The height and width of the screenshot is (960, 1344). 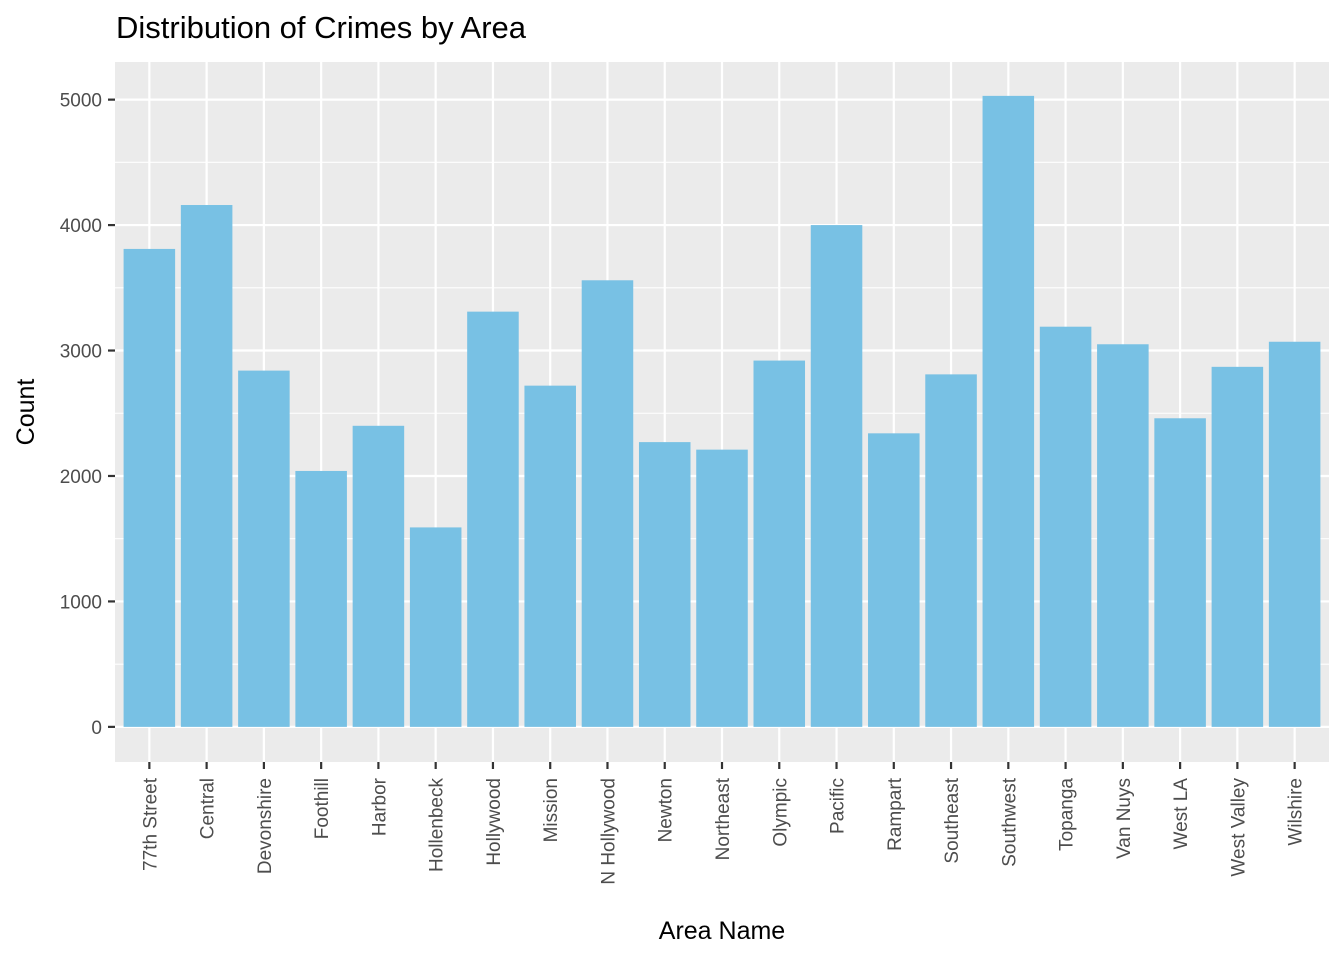 I want to click on y-tick-label: 3000, so click(x=81, y=352).